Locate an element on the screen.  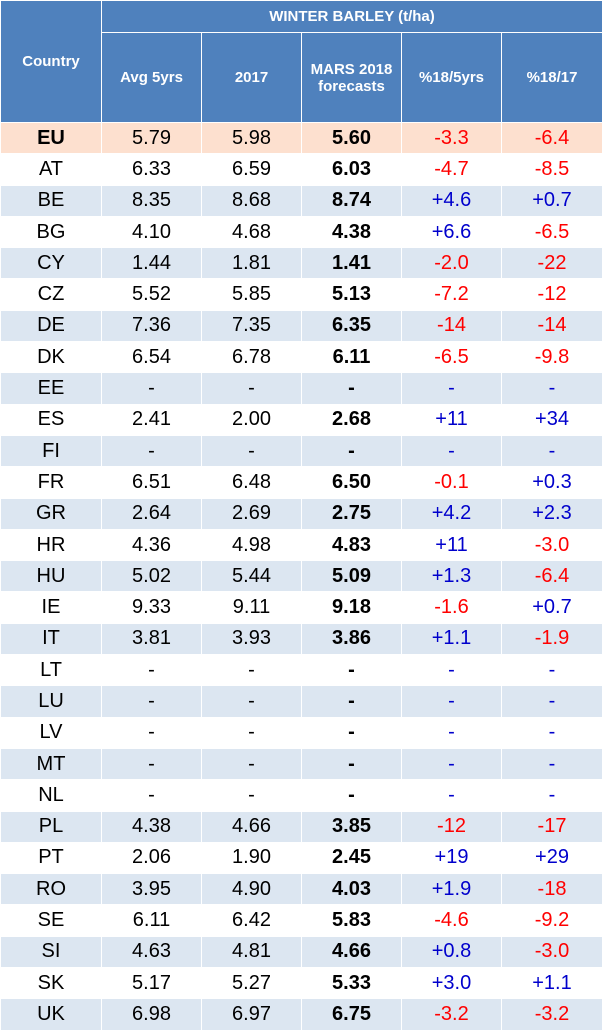
table-row: FR 6.51 6.48 6.50 -0.1 +0.3 is located at coordinates (301, 482).